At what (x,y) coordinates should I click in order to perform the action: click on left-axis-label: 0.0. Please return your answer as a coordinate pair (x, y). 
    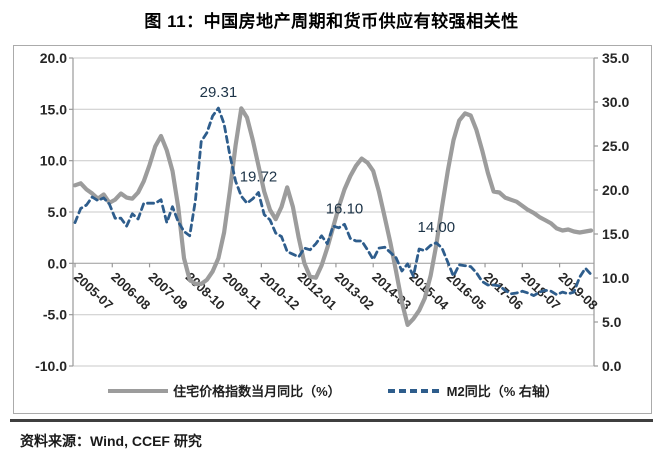
    Looking at the image, I should click on (58, 263).